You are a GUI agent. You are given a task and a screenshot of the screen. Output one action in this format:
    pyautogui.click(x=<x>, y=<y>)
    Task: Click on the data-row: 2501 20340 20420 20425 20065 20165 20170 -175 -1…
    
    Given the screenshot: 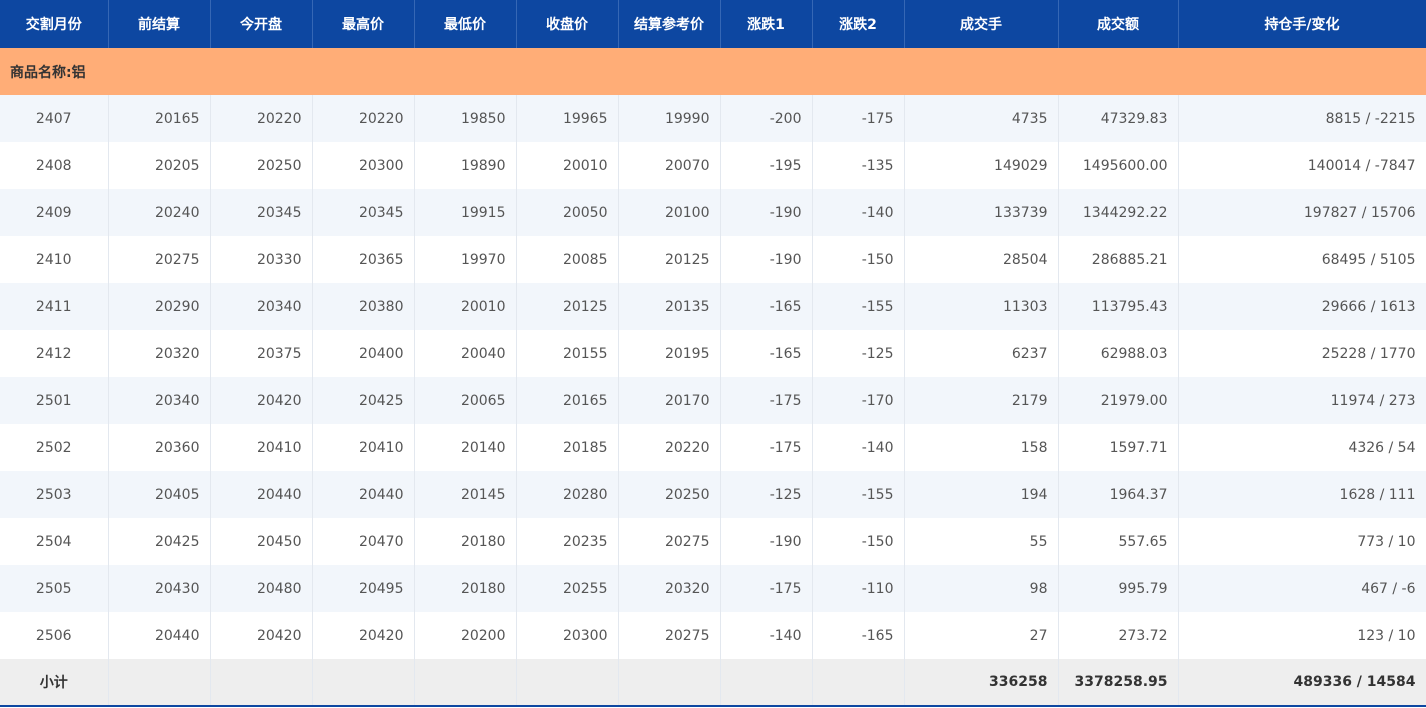 What is the action you would take?
    pyautogui.click(x=713, y=400)
    